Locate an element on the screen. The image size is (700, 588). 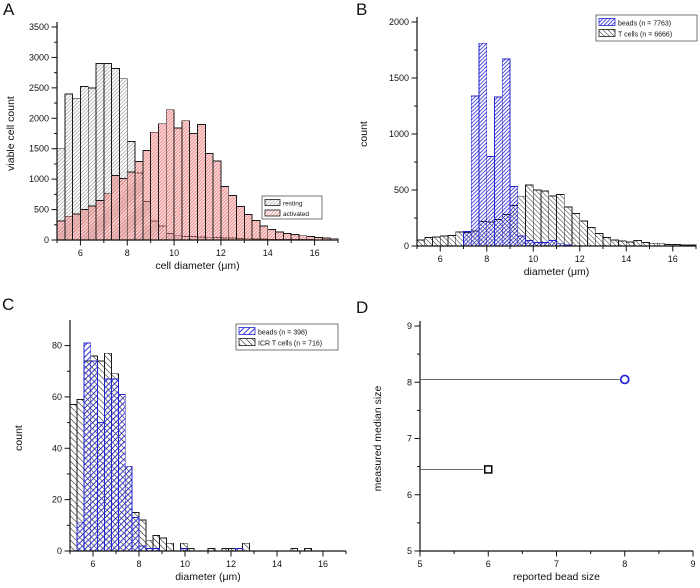
y-tick-label: 3500 is located at coordinates (39, 27).